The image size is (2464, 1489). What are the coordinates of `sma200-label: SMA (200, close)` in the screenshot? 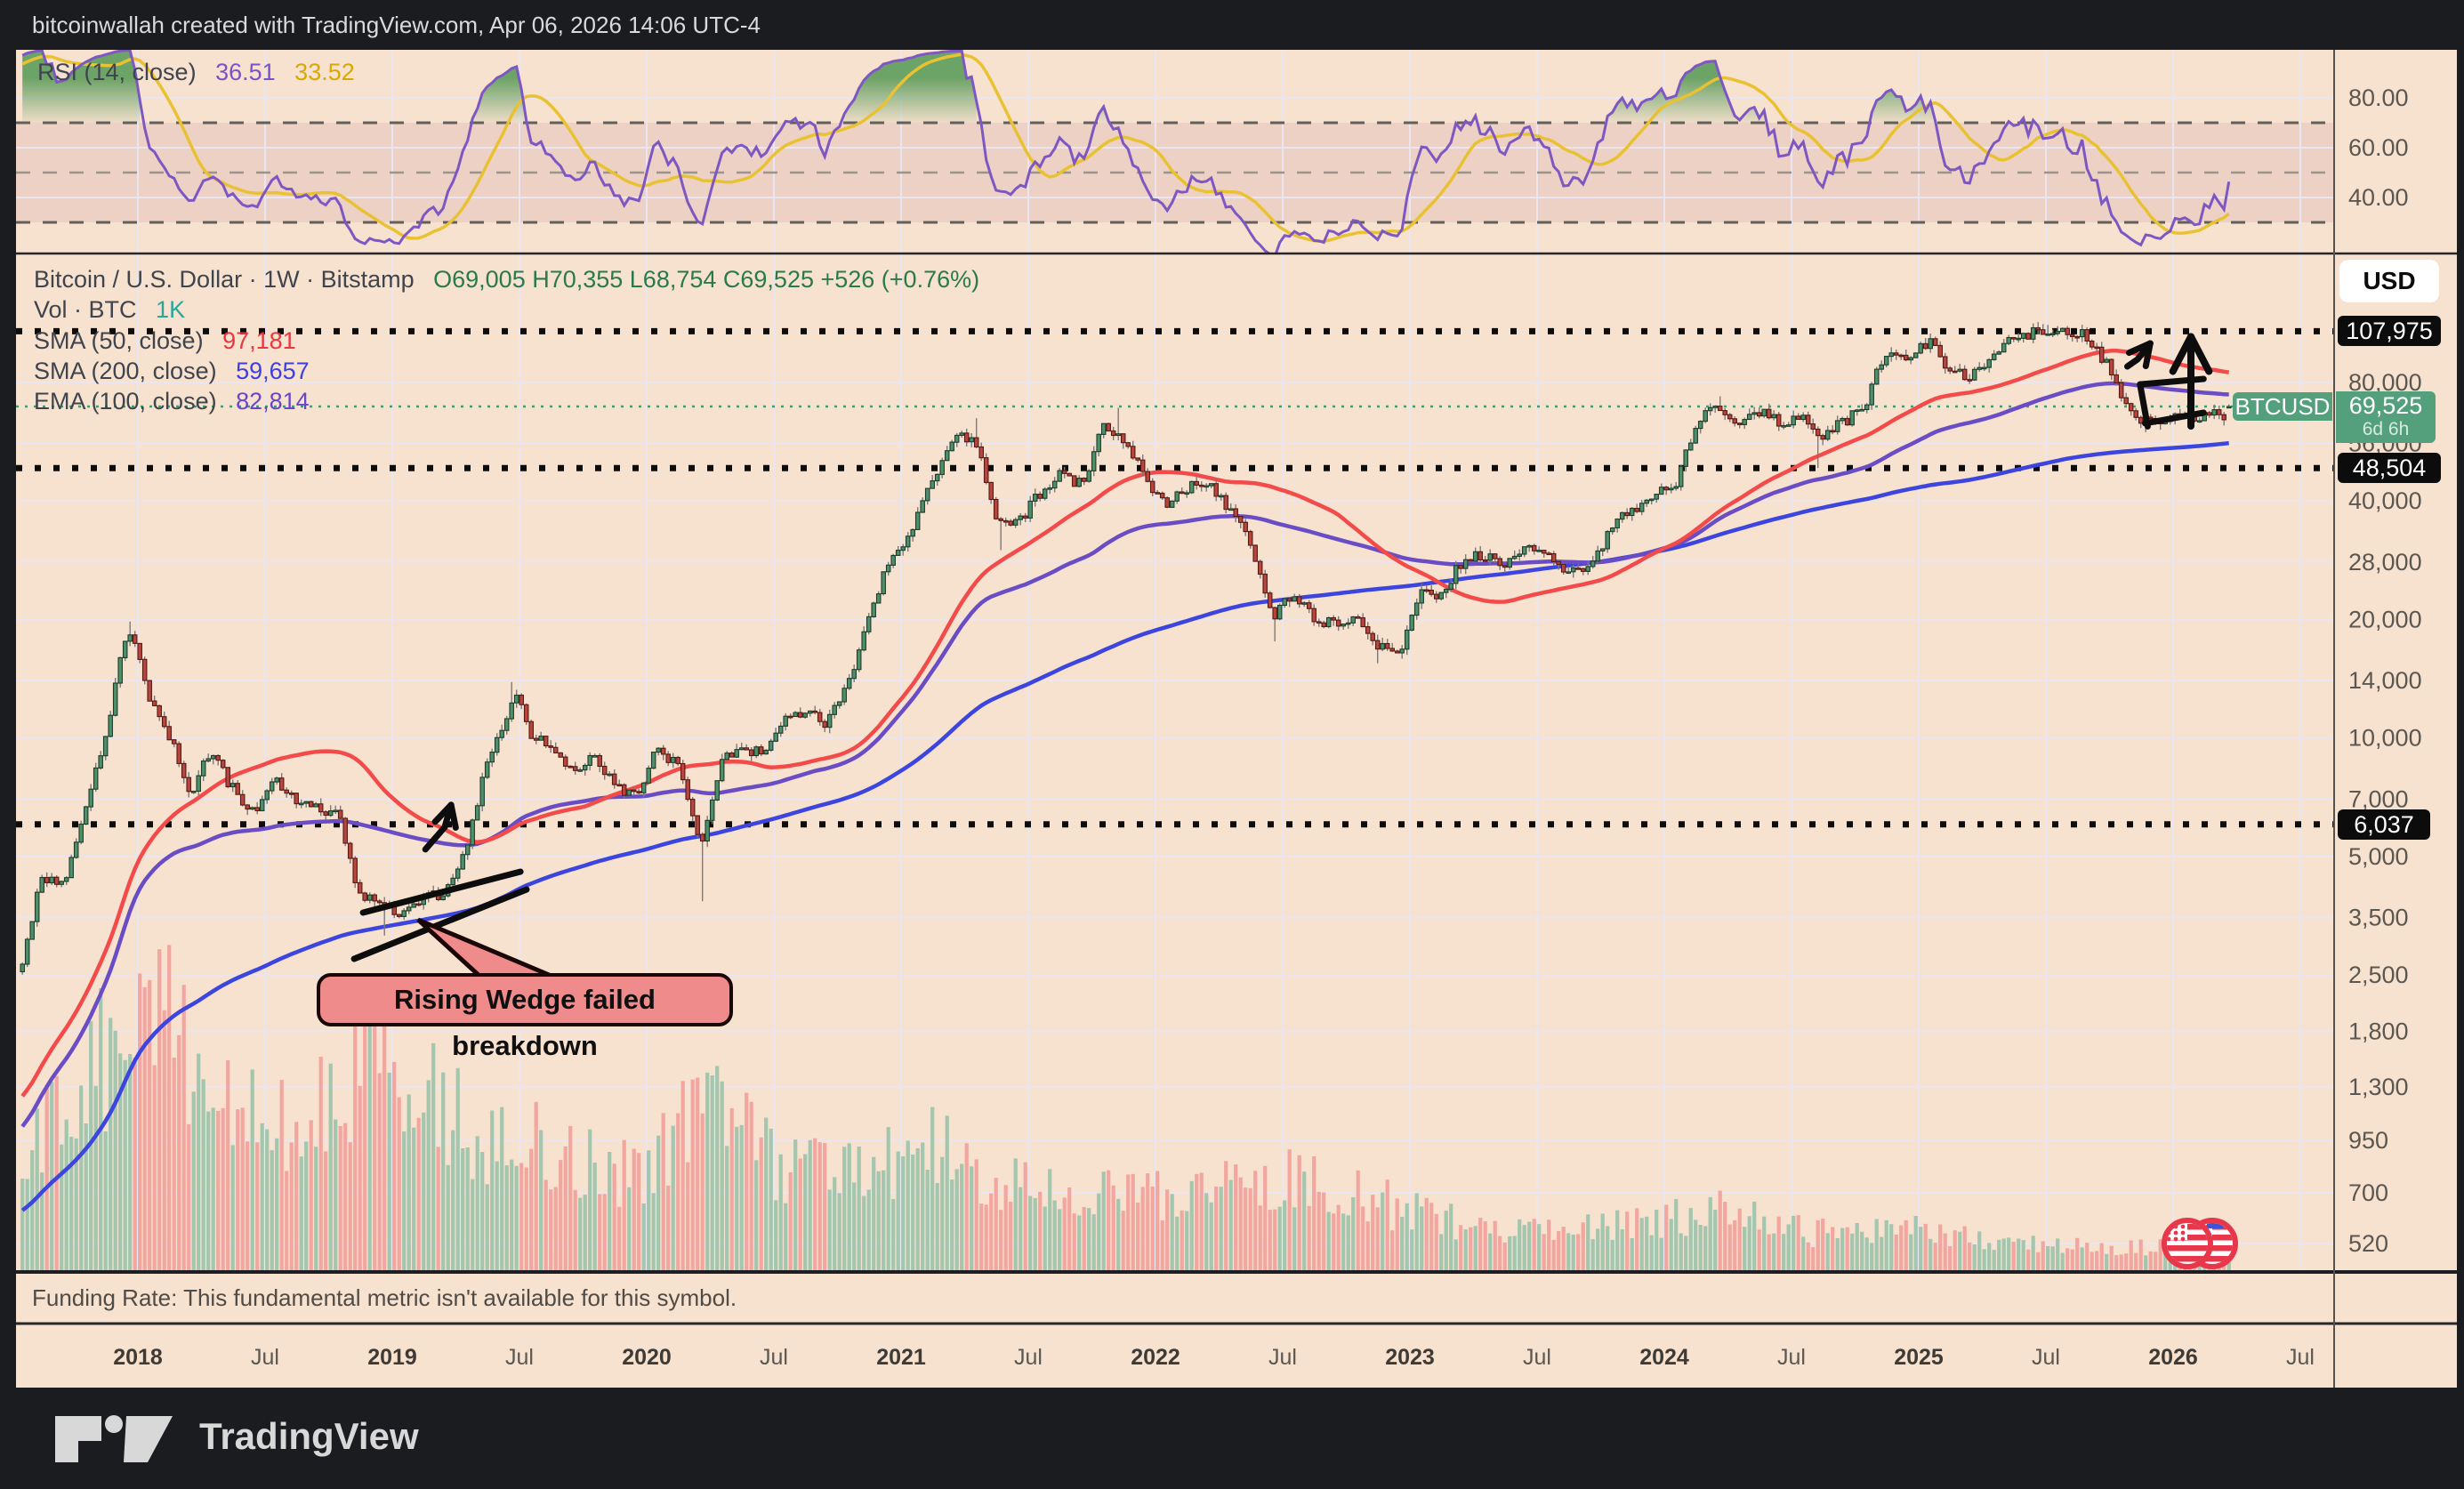 It's located at (125, 370).